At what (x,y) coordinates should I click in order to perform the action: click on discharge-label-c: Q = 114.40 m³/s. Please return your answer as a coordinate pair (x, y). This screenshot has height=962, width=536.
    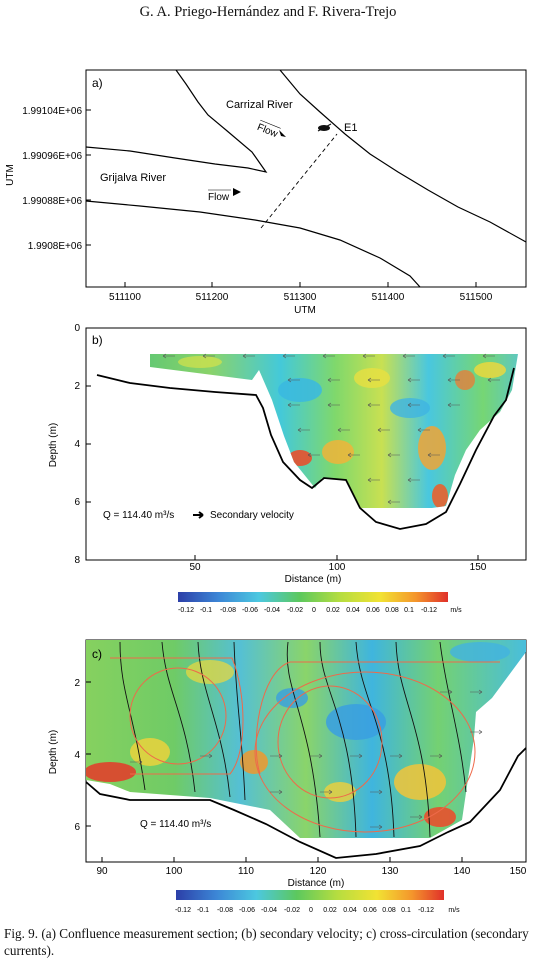
    Looking at the image, I should click on (175, 824).